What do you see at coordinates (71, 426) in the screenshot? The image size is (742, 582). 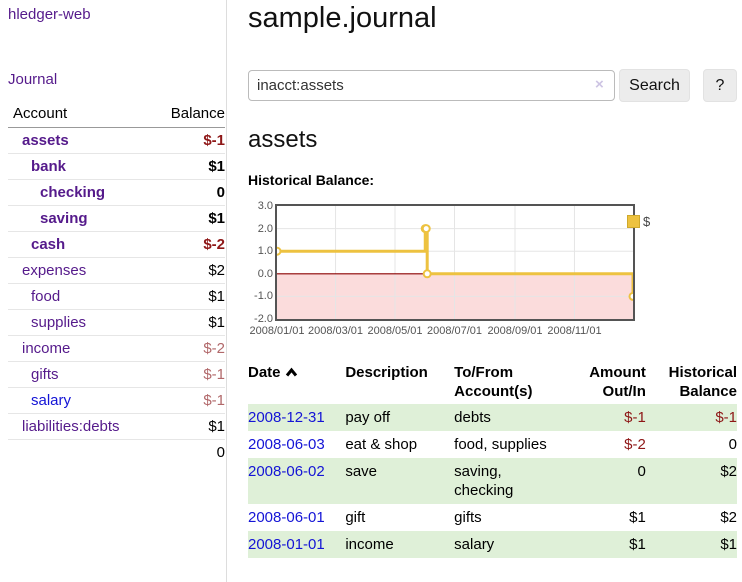 I see `account-link-liabilities-debts: liabilities:debts` at bounding box center [71, 426].